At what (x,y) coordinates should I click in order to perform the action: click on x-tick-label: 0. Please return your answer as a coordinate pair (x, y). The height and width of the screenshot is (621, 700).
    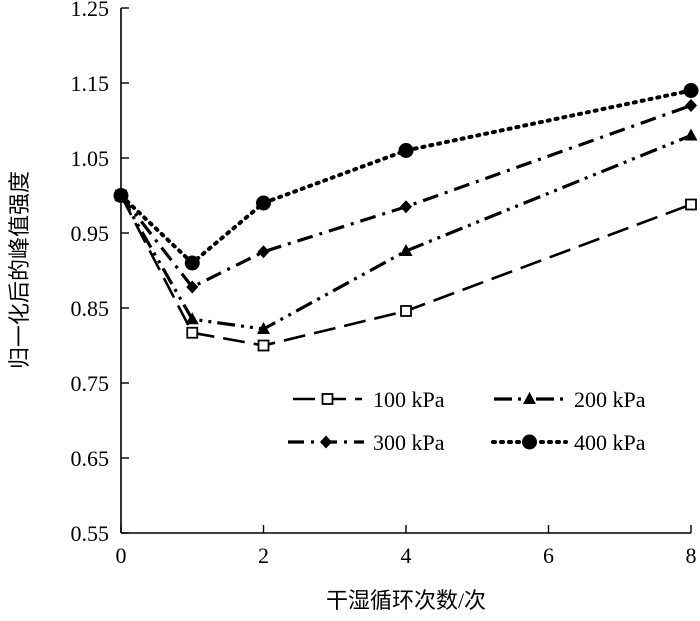
    Looking at the image, I should click on (121, 555).